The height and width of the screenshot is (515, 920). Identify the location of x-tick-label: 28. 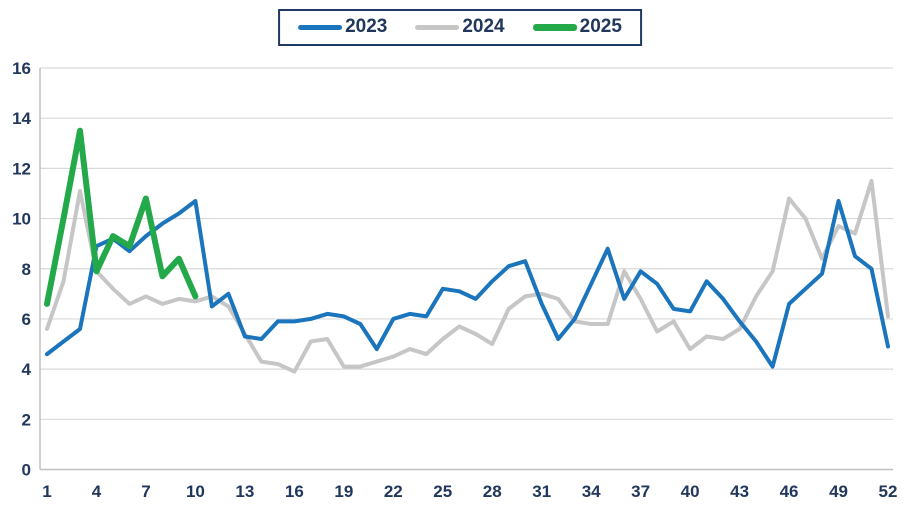
(492, 491).